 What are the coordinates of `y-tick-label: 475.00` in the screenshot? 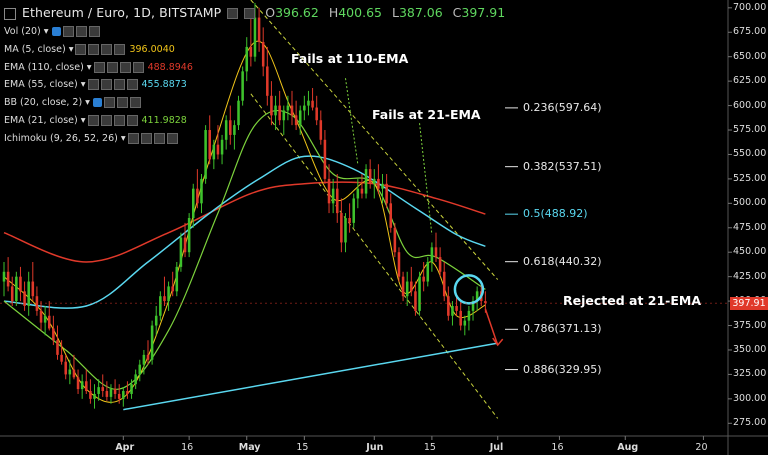 It's located at (750, 227).